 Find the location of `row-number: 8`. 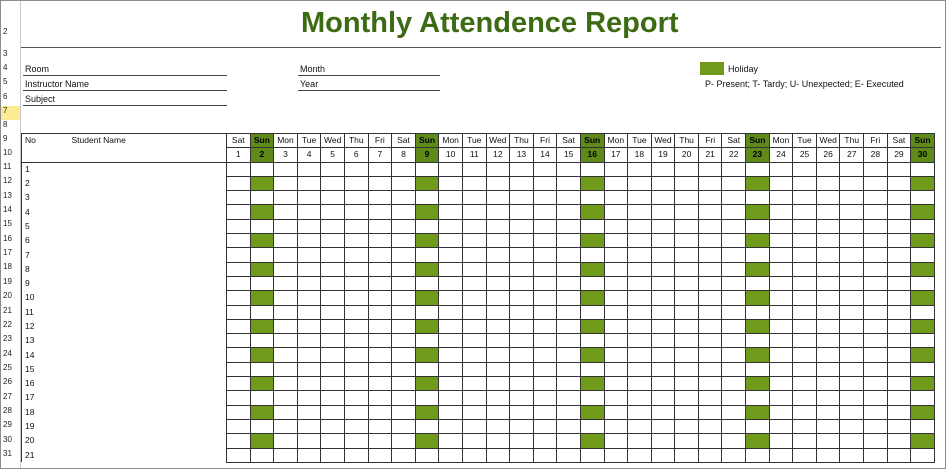

row-number: 8 is located at coordinates (5, 124).